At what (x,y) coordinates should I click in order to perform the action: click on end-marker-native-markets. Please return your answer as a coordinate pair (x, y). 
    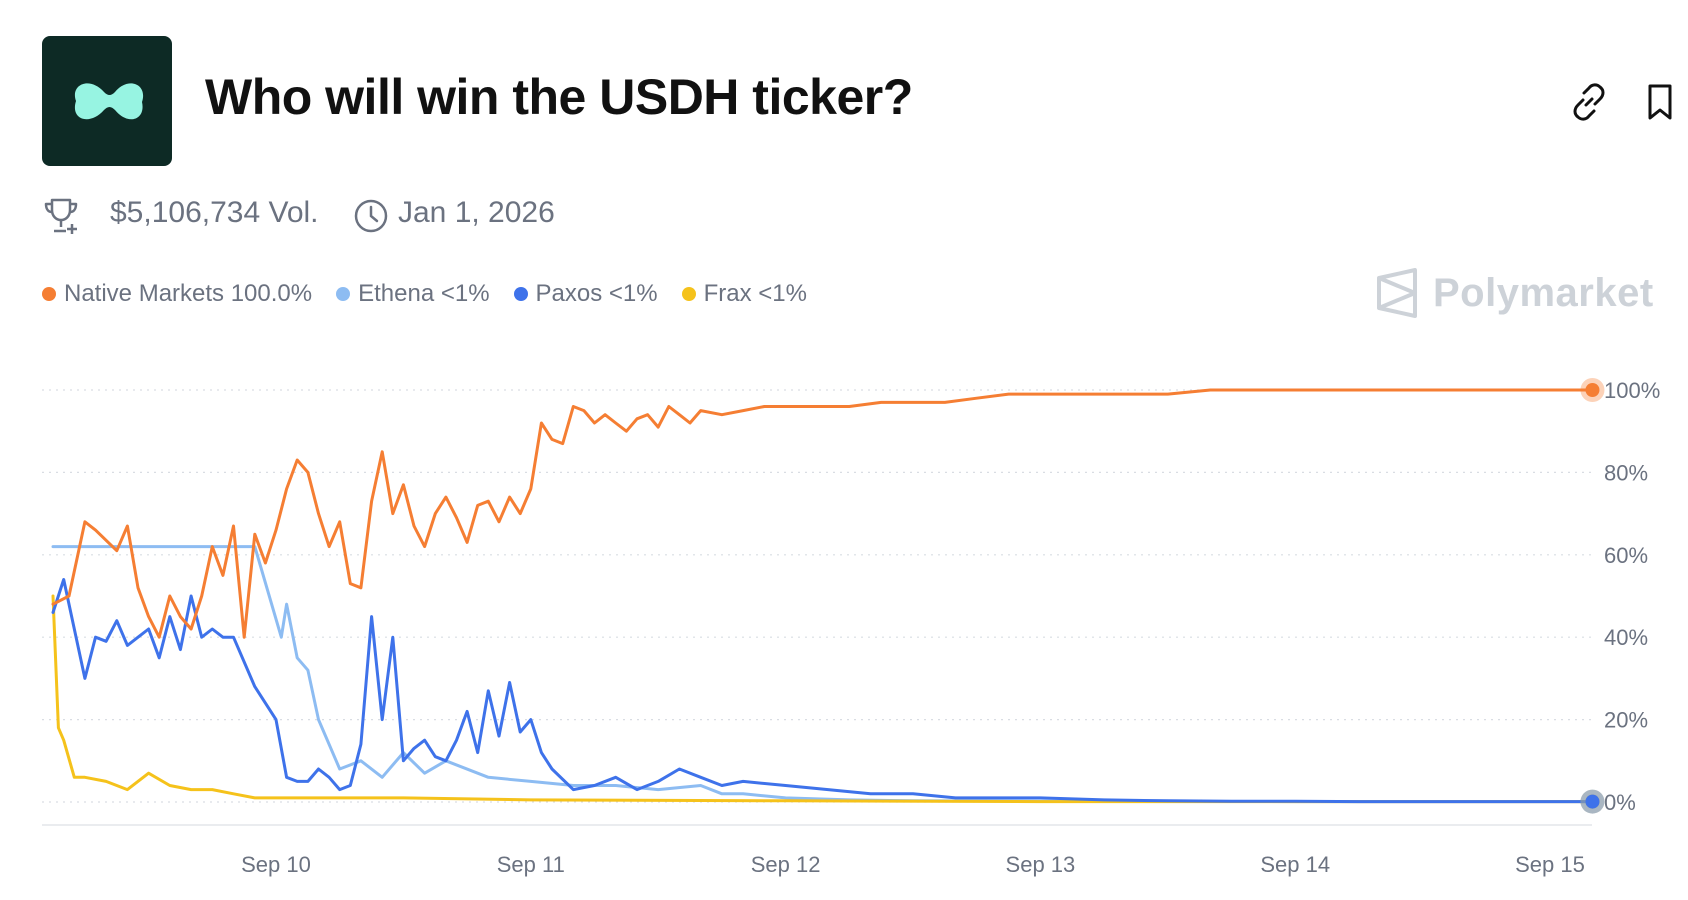
    Looking at the image, I should click on (1592, 390).